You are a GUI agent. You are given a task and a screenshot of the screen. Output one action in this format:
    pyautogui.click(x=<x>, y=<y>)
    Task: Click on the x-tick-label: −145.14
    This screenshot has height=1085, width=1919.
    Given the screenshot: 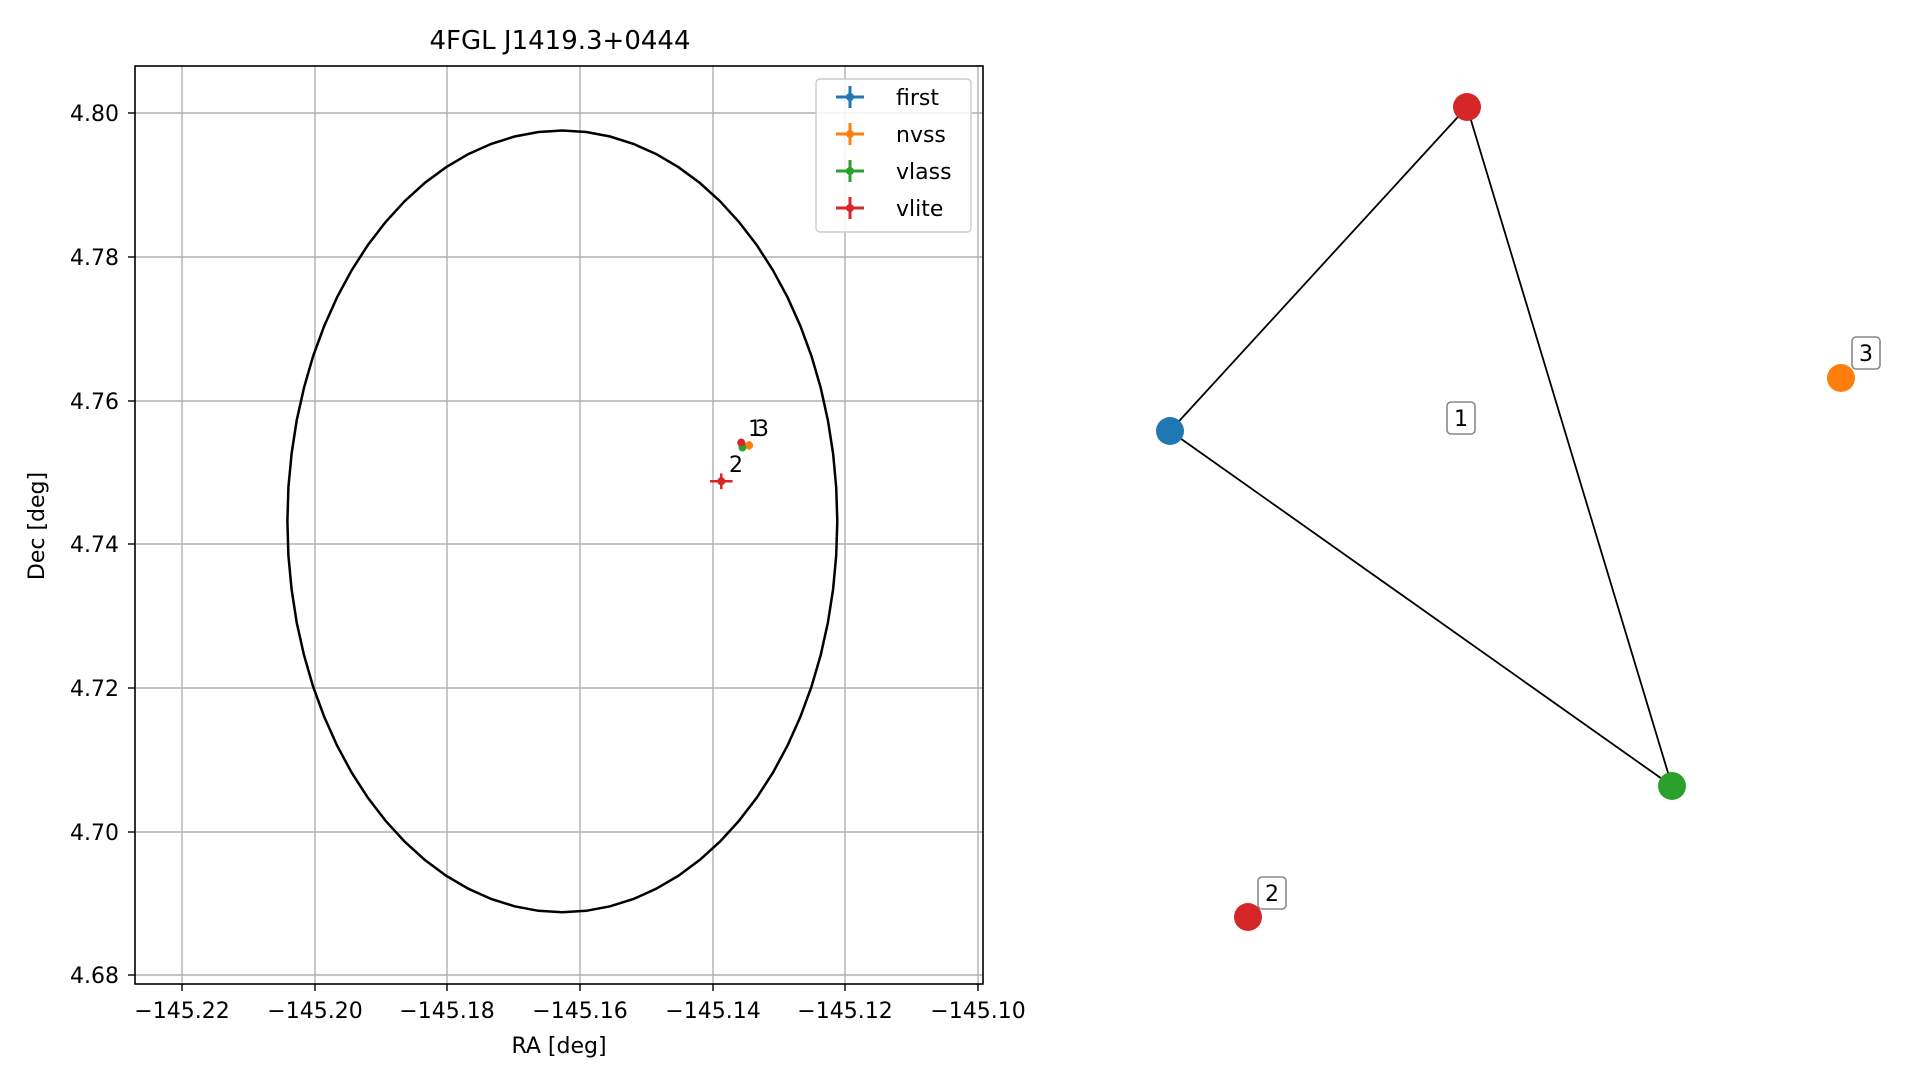 What is the action you would take?
    pyautogui.click(x=712, y=1011)
    